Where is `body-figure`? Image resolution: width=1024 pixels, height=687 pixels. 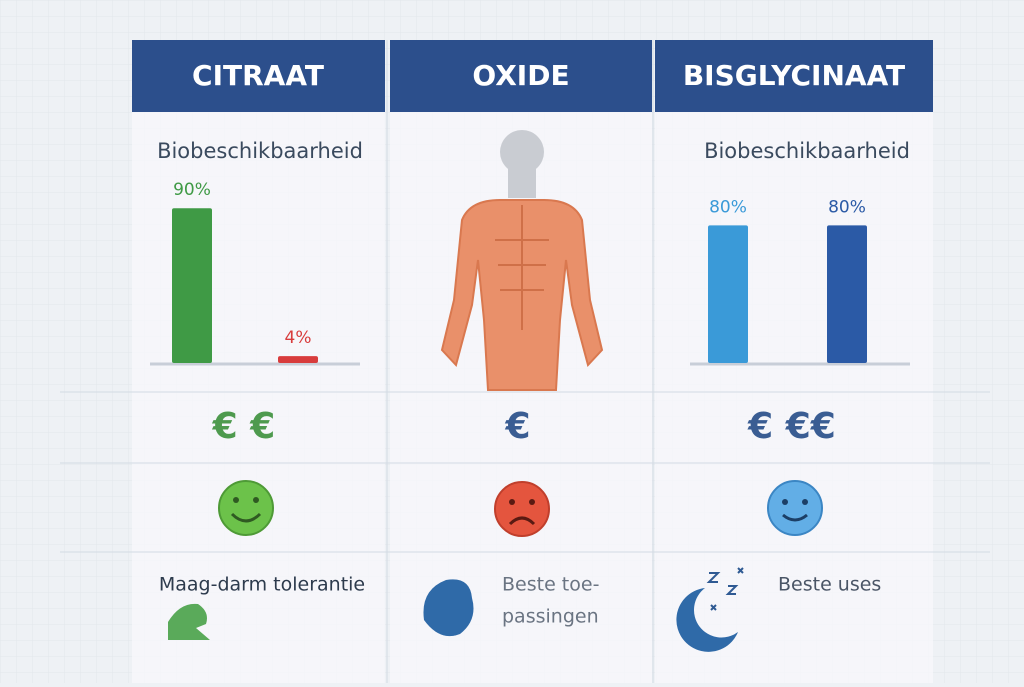 body-figure is located at coordinates (522, 260).